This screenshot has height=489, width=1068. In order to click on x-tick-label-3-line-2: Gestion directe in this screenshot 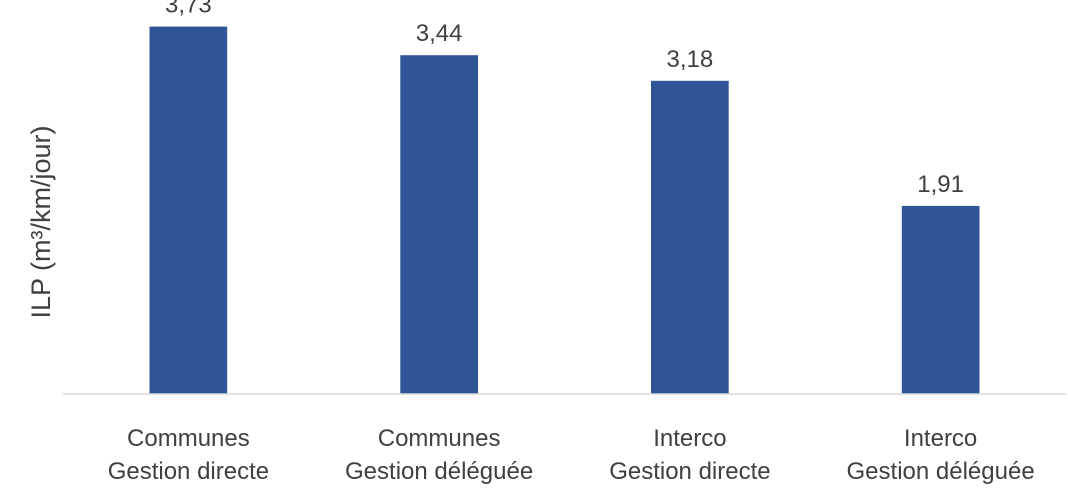, I will do `click(689, 471)`.